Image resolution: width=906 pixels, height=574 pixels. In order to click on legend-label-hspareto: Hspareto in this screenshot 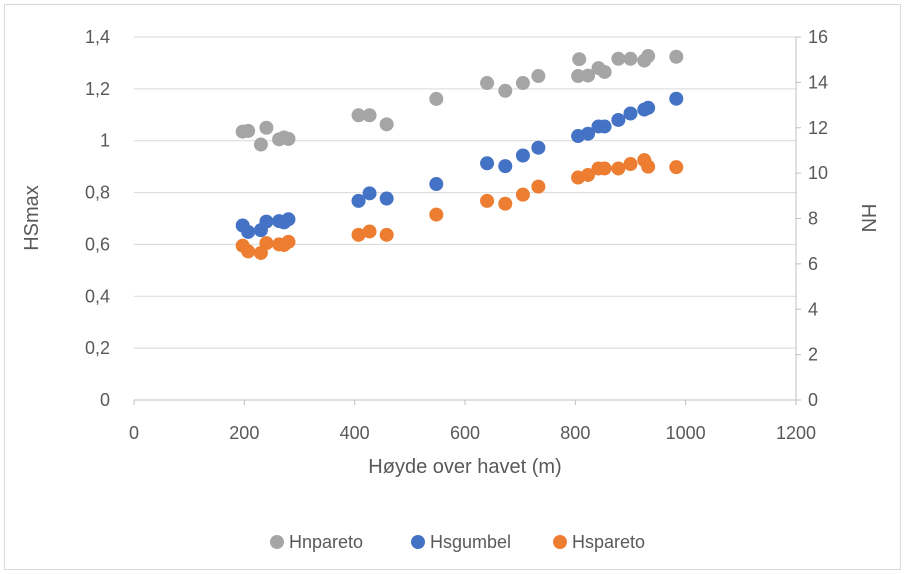, I will do `click(608, 542)`.